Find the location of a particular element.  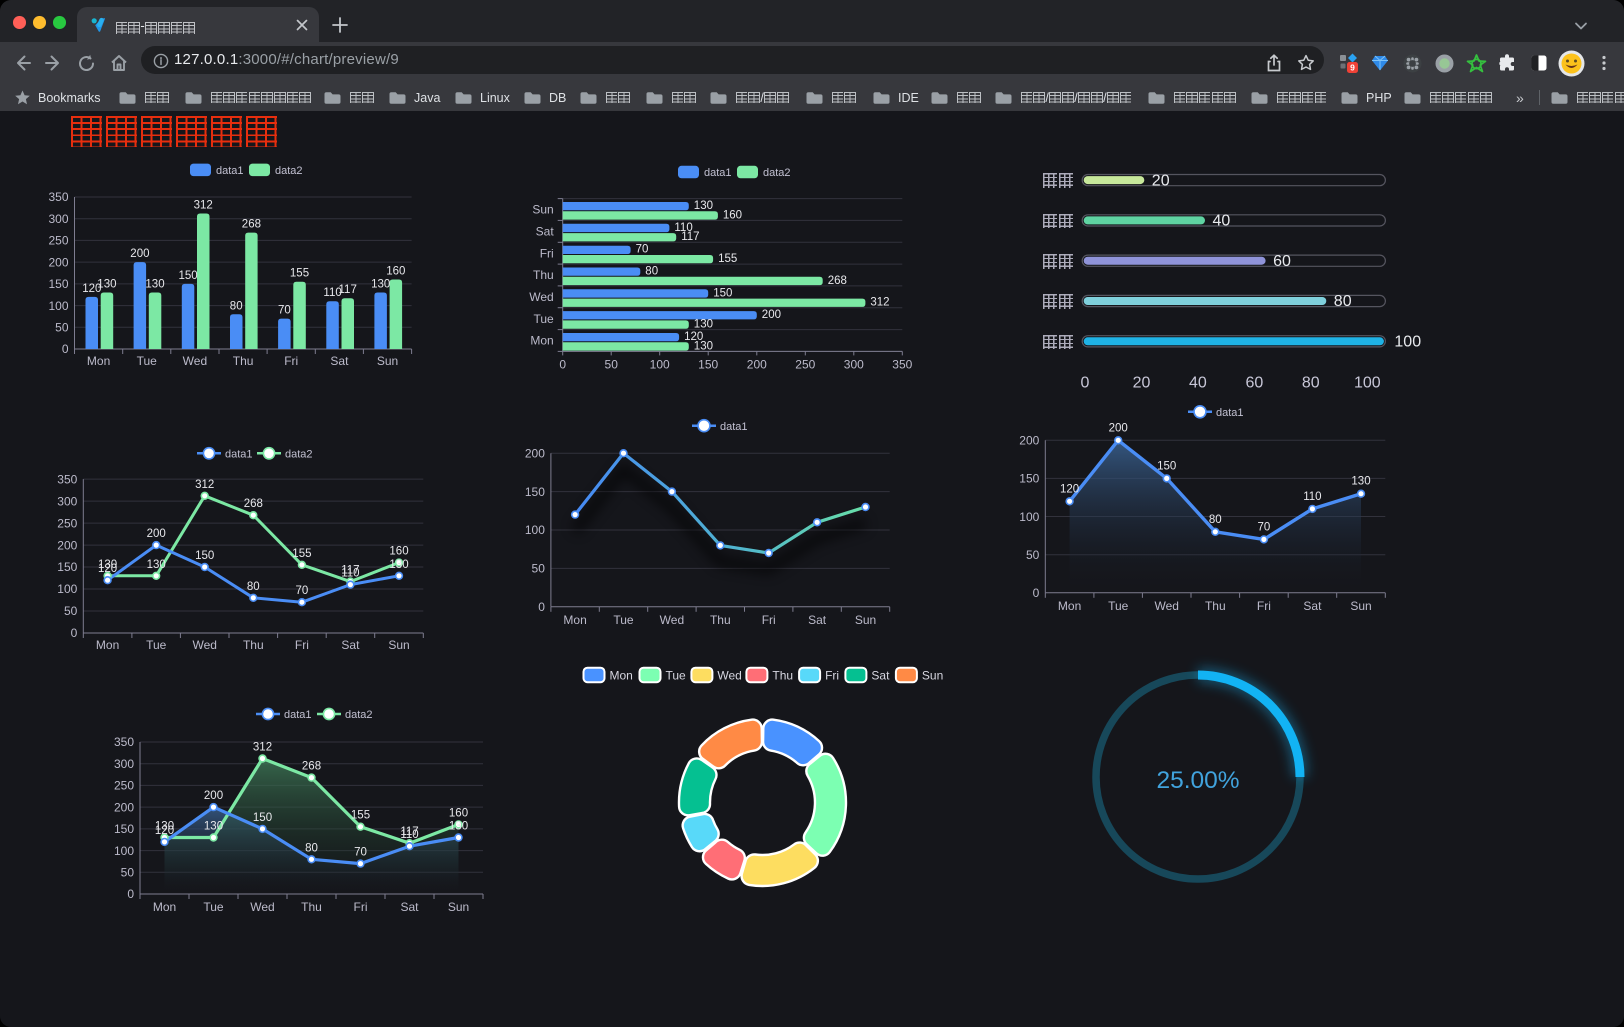

svg-text: 268 is located at coordinates (251, 225).